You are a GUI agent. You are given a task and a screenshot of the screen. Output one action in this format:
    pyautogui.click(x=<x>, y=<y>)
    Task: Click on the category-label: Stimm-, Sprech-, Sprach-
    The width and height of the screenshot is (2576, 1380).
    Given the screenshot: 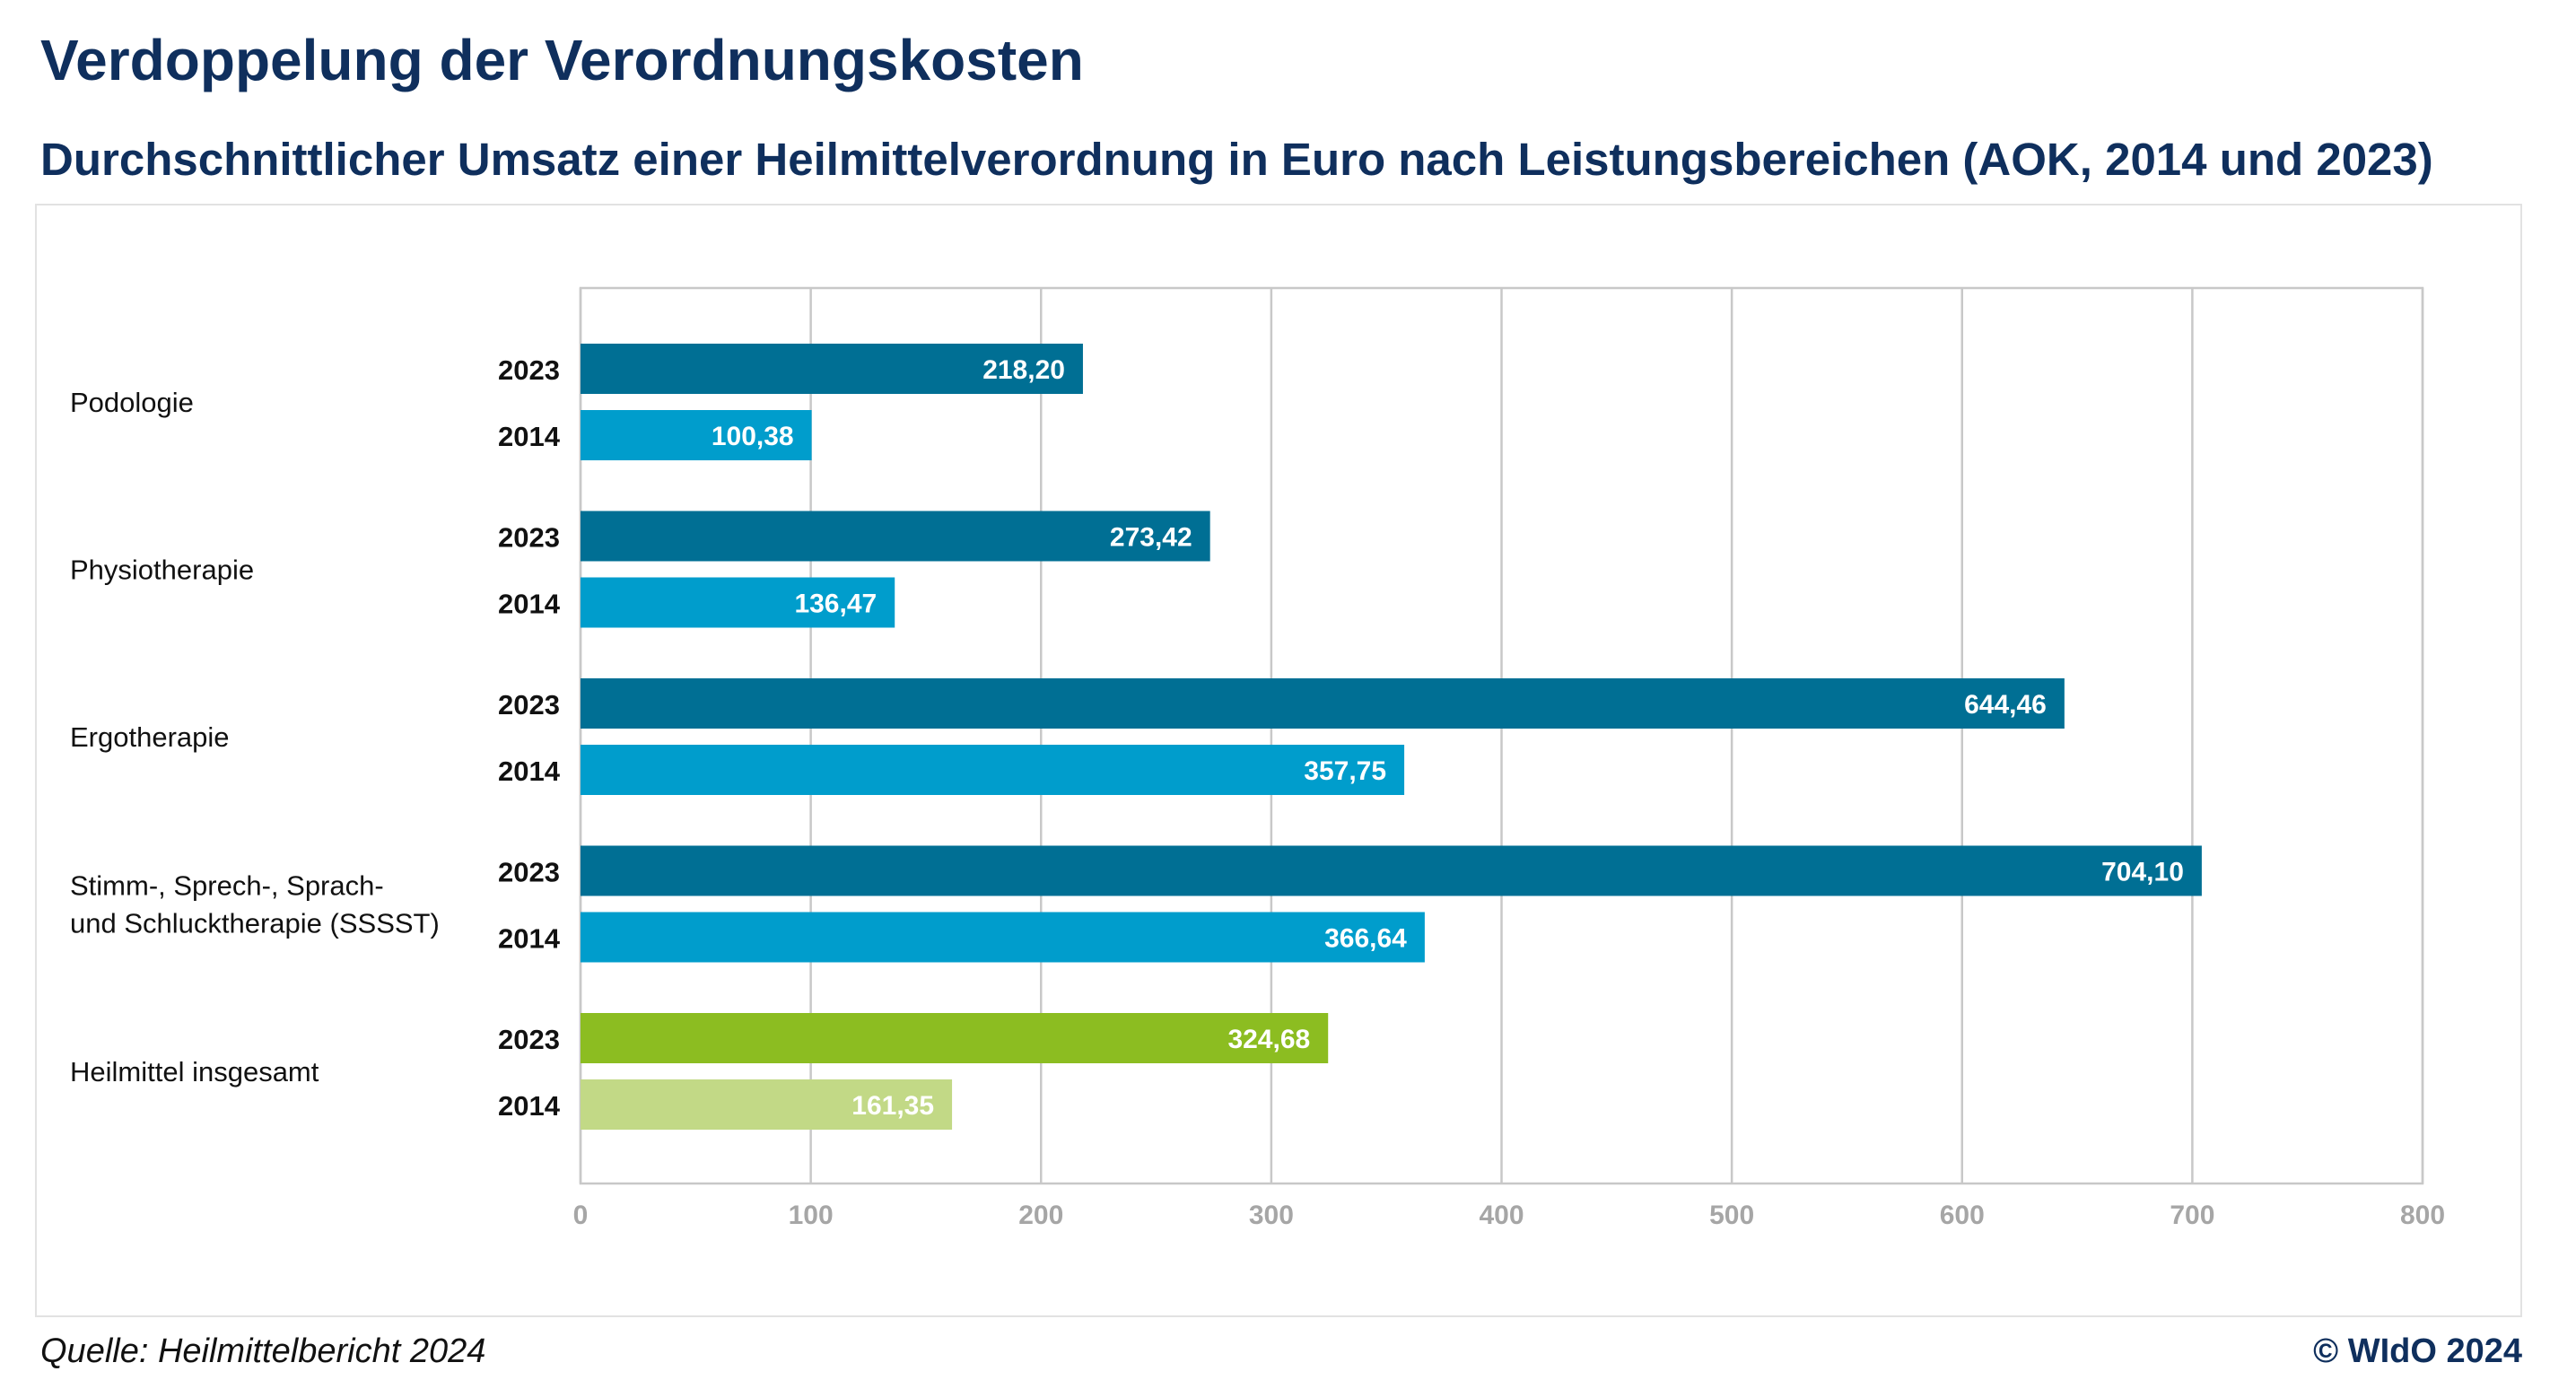 What is the action you would take?
    pyautogui.click(x=227, y=886)
    